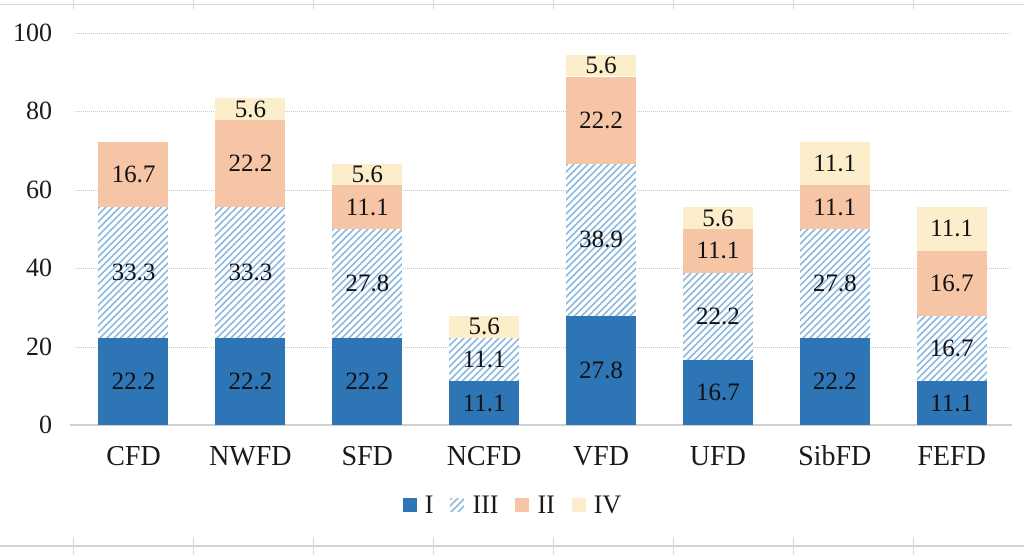 The width and height of the screenshot is (1024, 555). I want to click on bar-segment-IV-UFD: 5.6, so click(717, 218).